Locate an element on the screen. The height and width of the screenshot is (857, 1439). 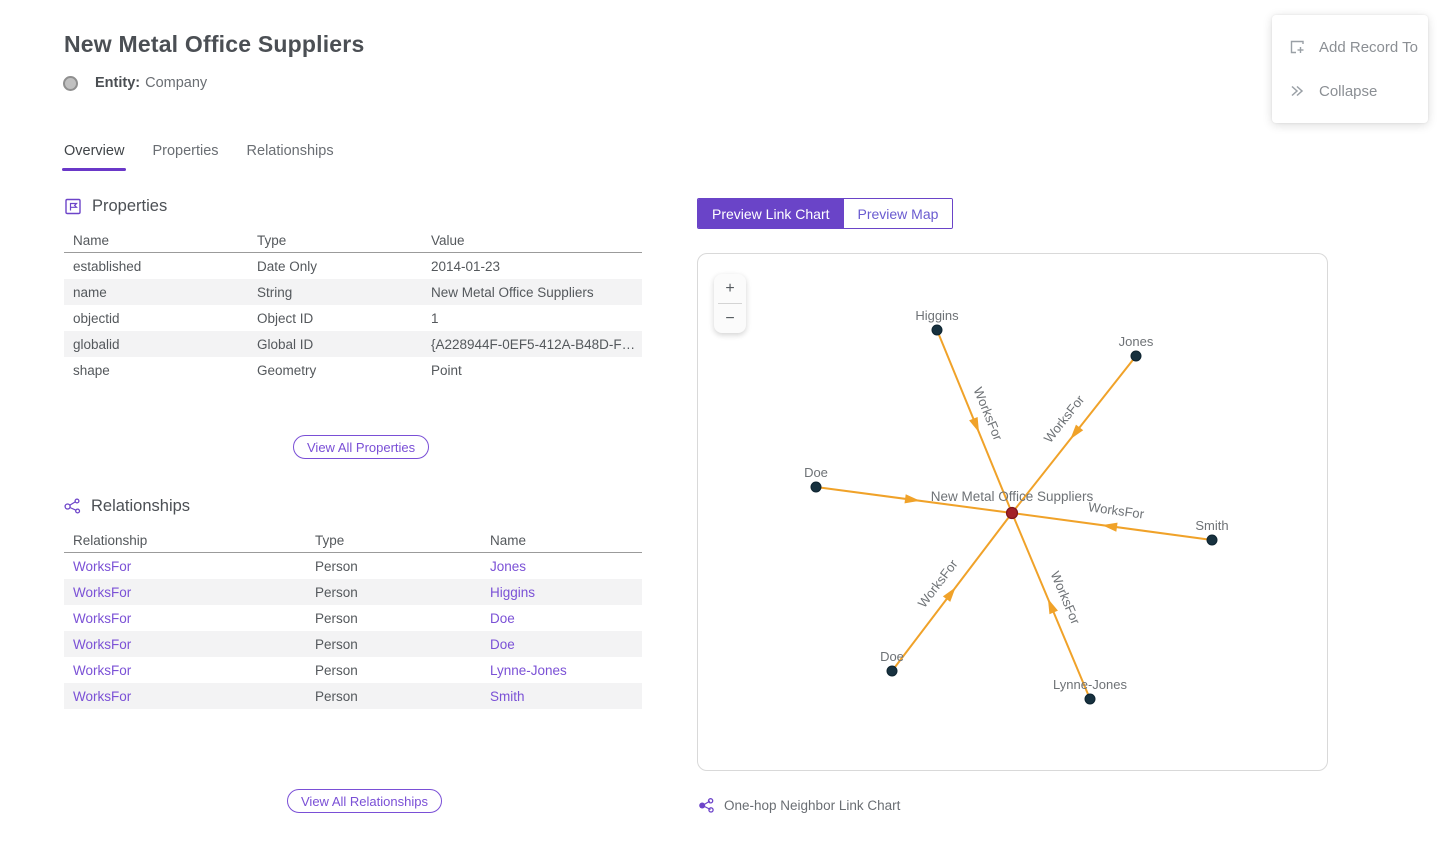
menu-item-collapse: Collapse is located at coordinates (1350, 91).